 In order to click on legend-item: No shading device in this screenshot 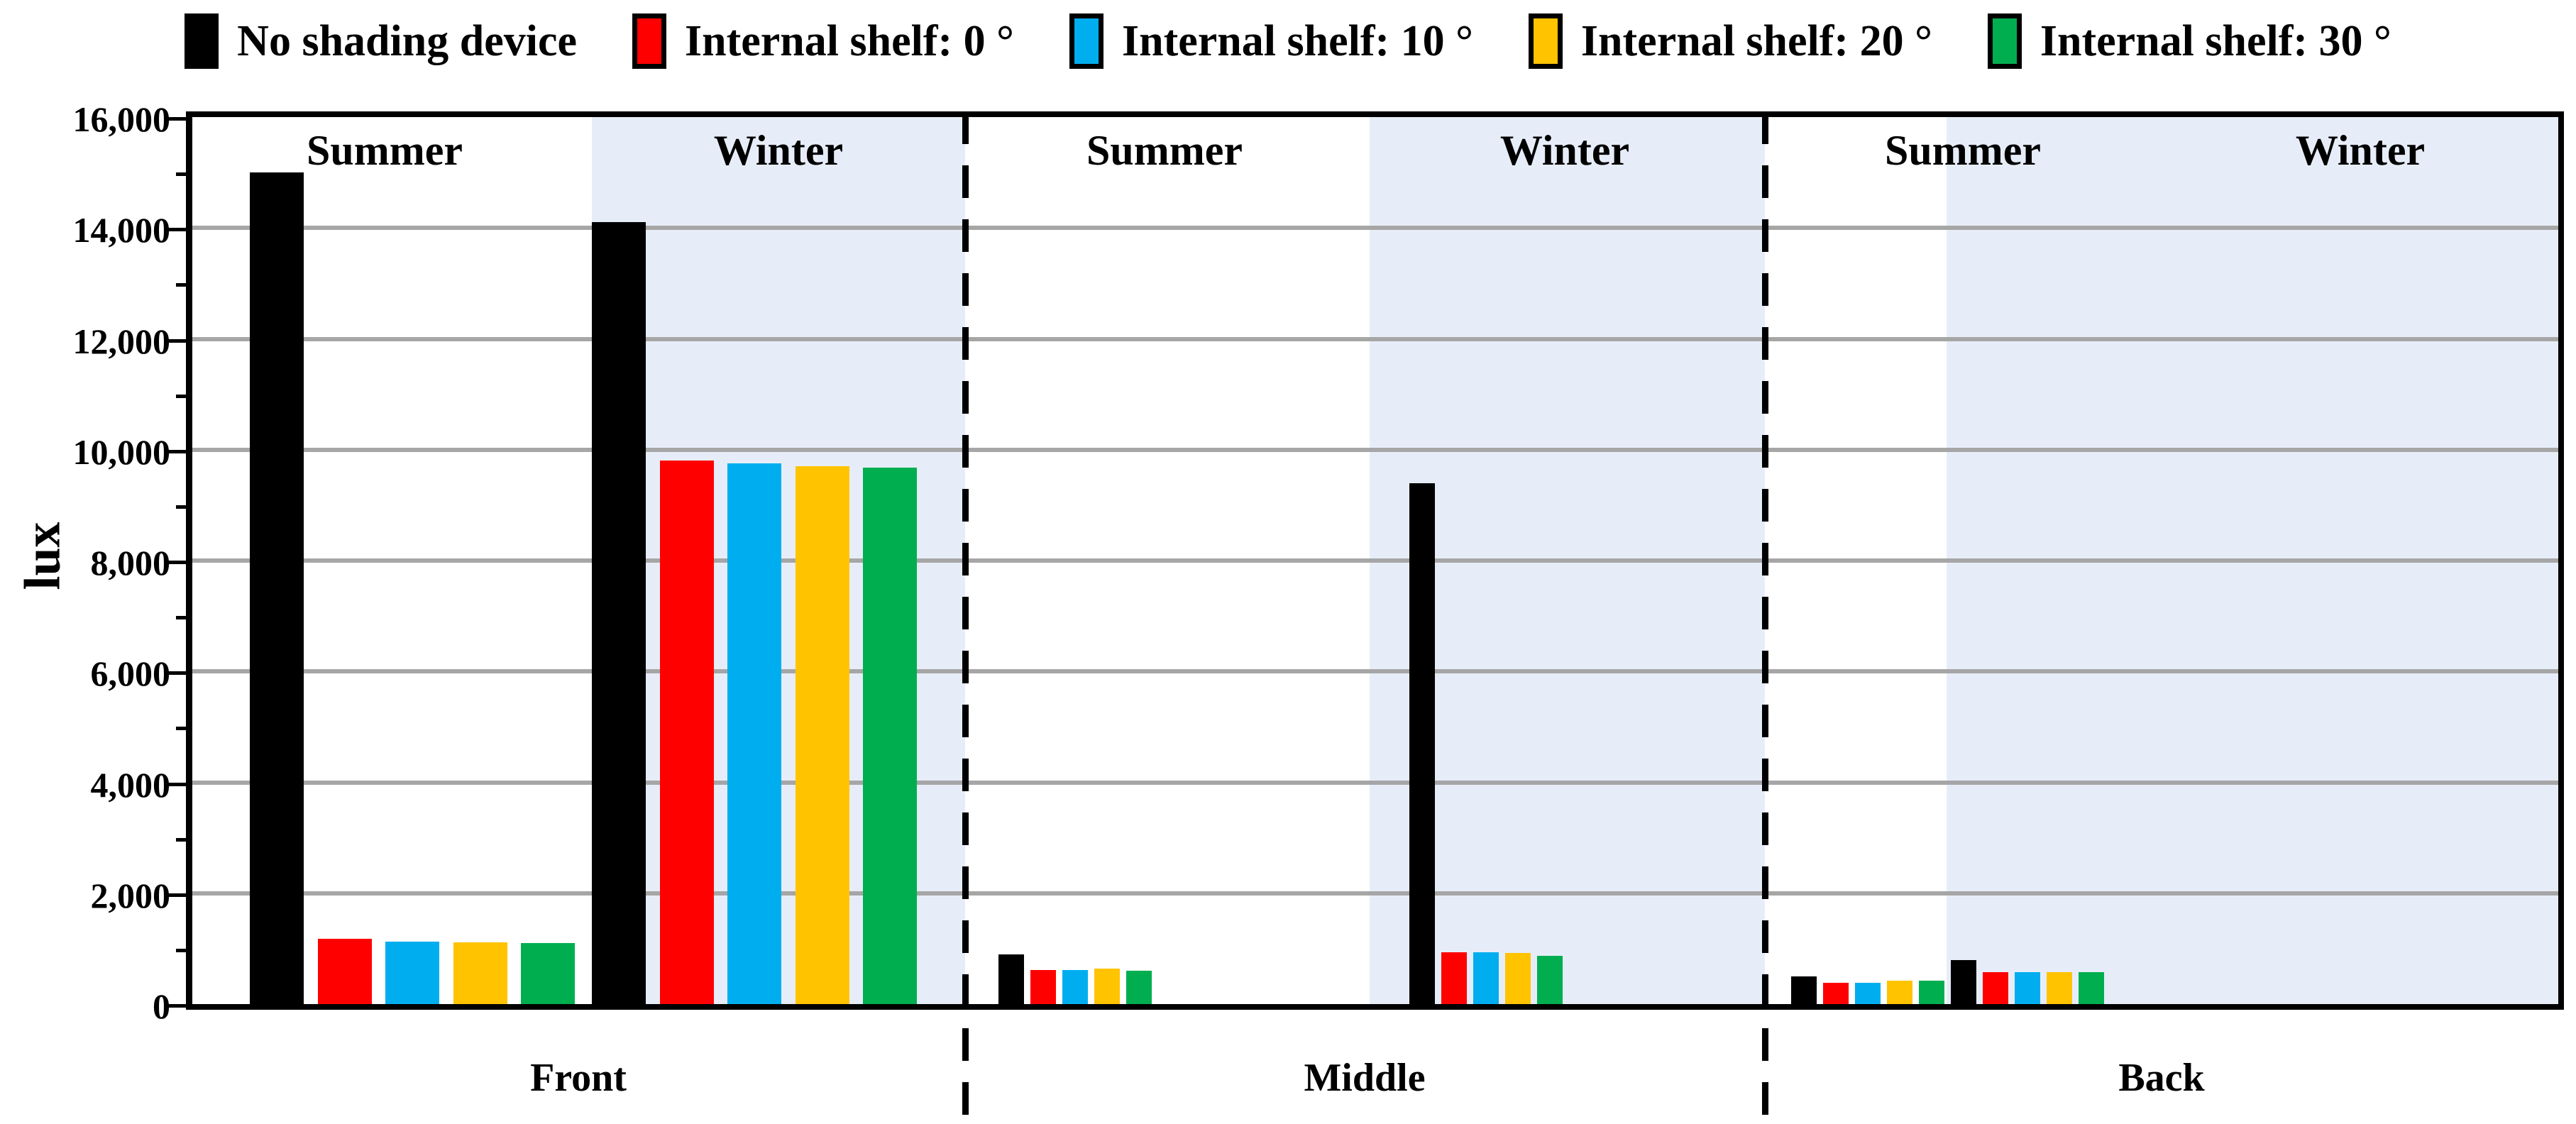, I will do `click(381, 41)`.